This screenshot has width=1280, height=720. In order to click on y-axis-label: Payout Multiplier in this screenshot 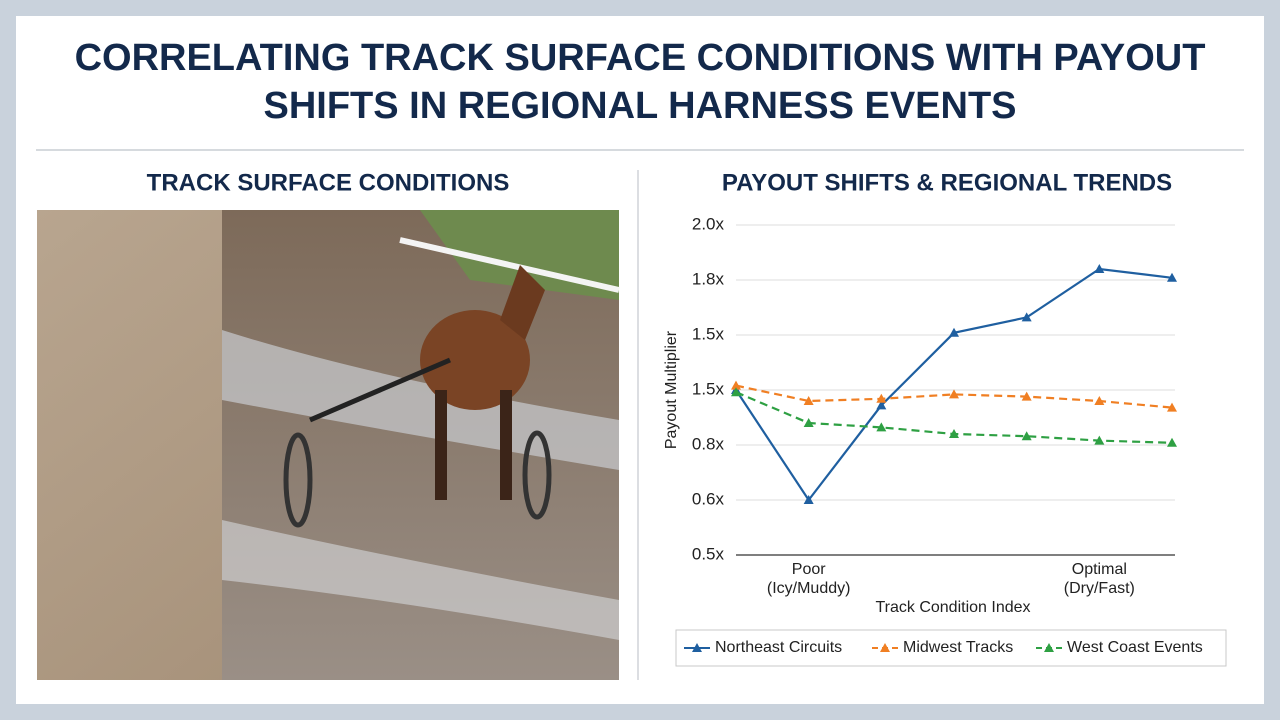, I will do `click(671, 389)`.